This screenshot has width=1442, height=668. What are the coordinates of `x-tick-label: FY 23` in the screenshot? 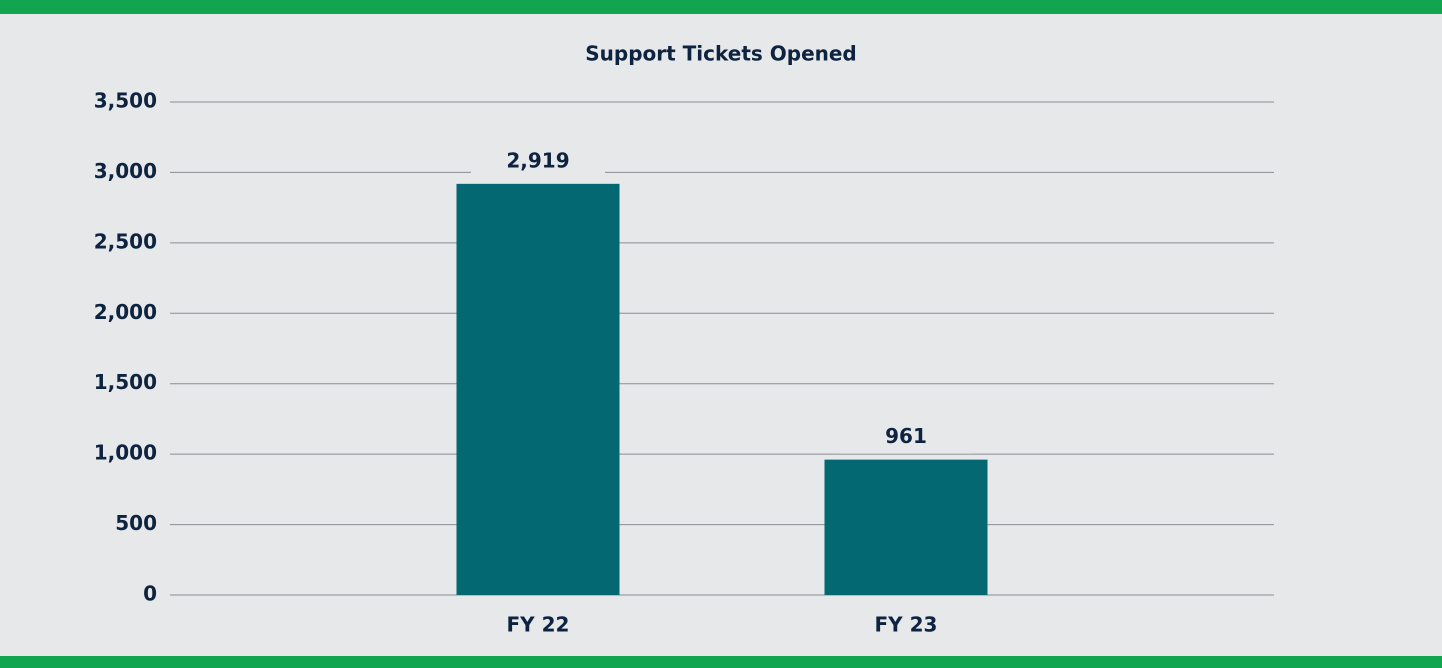 It's located at (906, 625).